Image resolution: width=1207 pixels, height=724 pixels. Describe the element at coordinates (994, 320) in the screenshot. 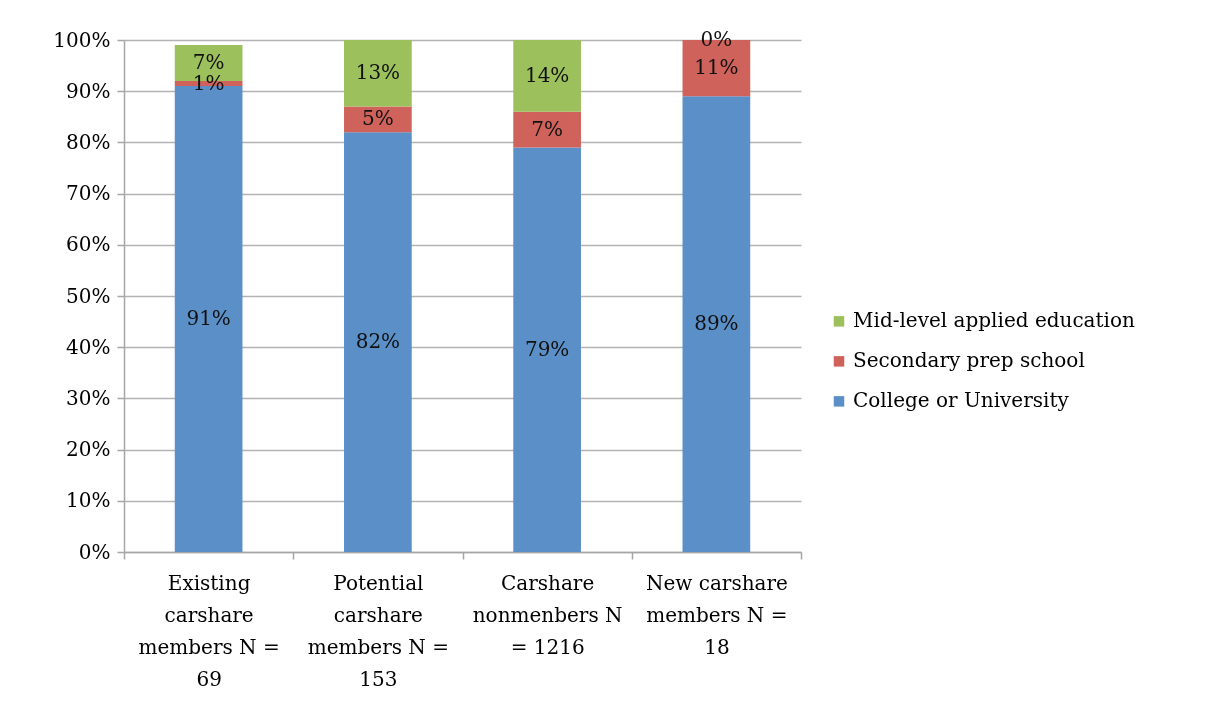

I see `legend-label: Mid-level applied education` at that location.